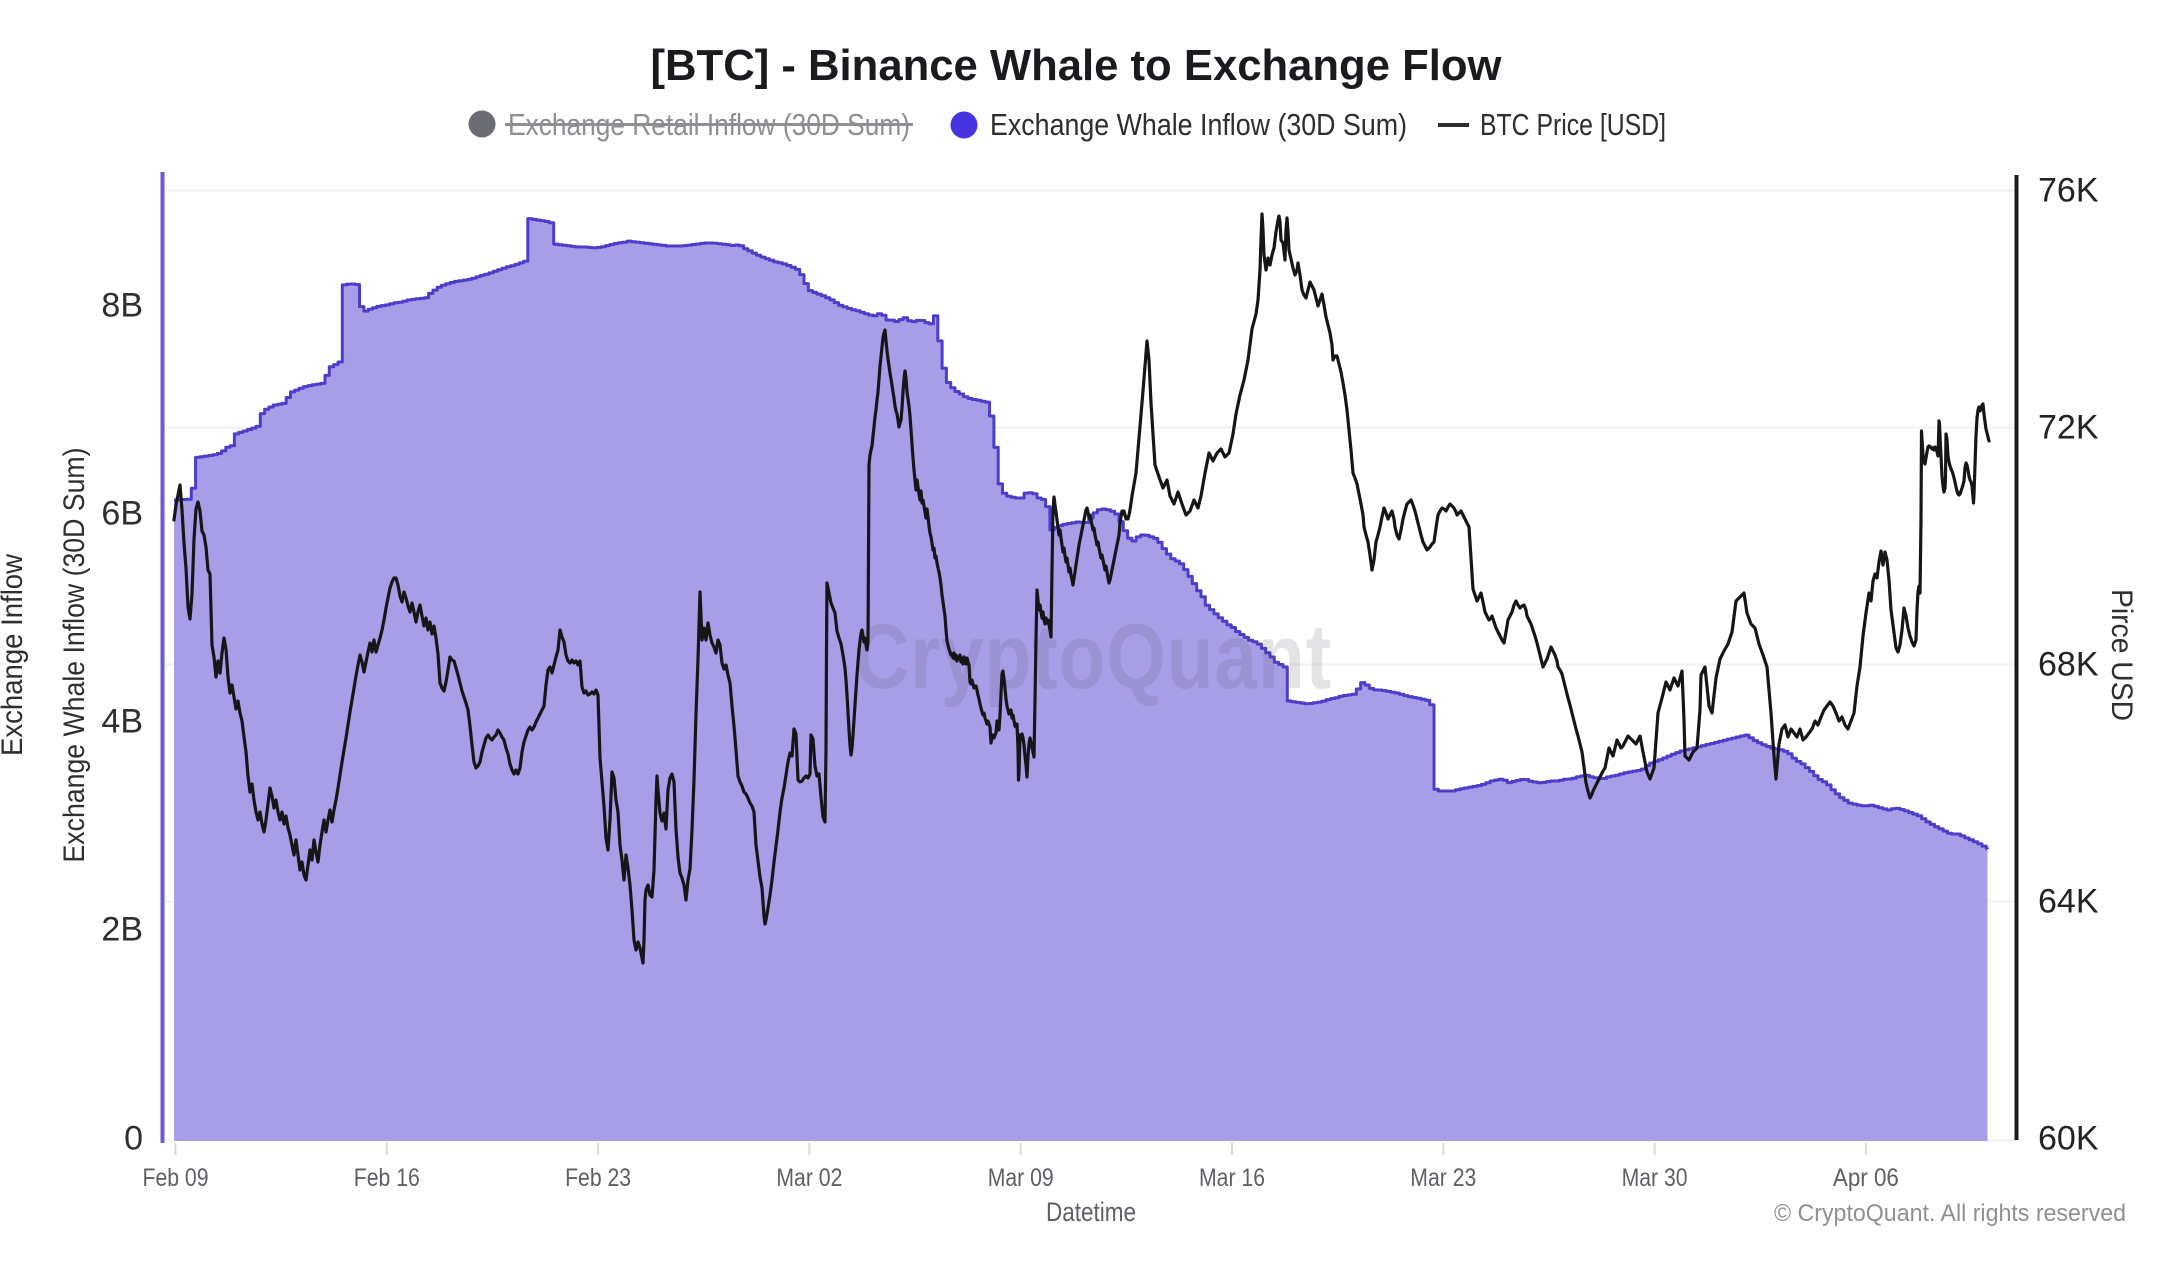 The height and width of the screenshot is (1263, 2172). What do you see at coordinates (598, 1178) in the screenshot?
I see `svg-text: Feb 23` at bounding box center [598, 1178].